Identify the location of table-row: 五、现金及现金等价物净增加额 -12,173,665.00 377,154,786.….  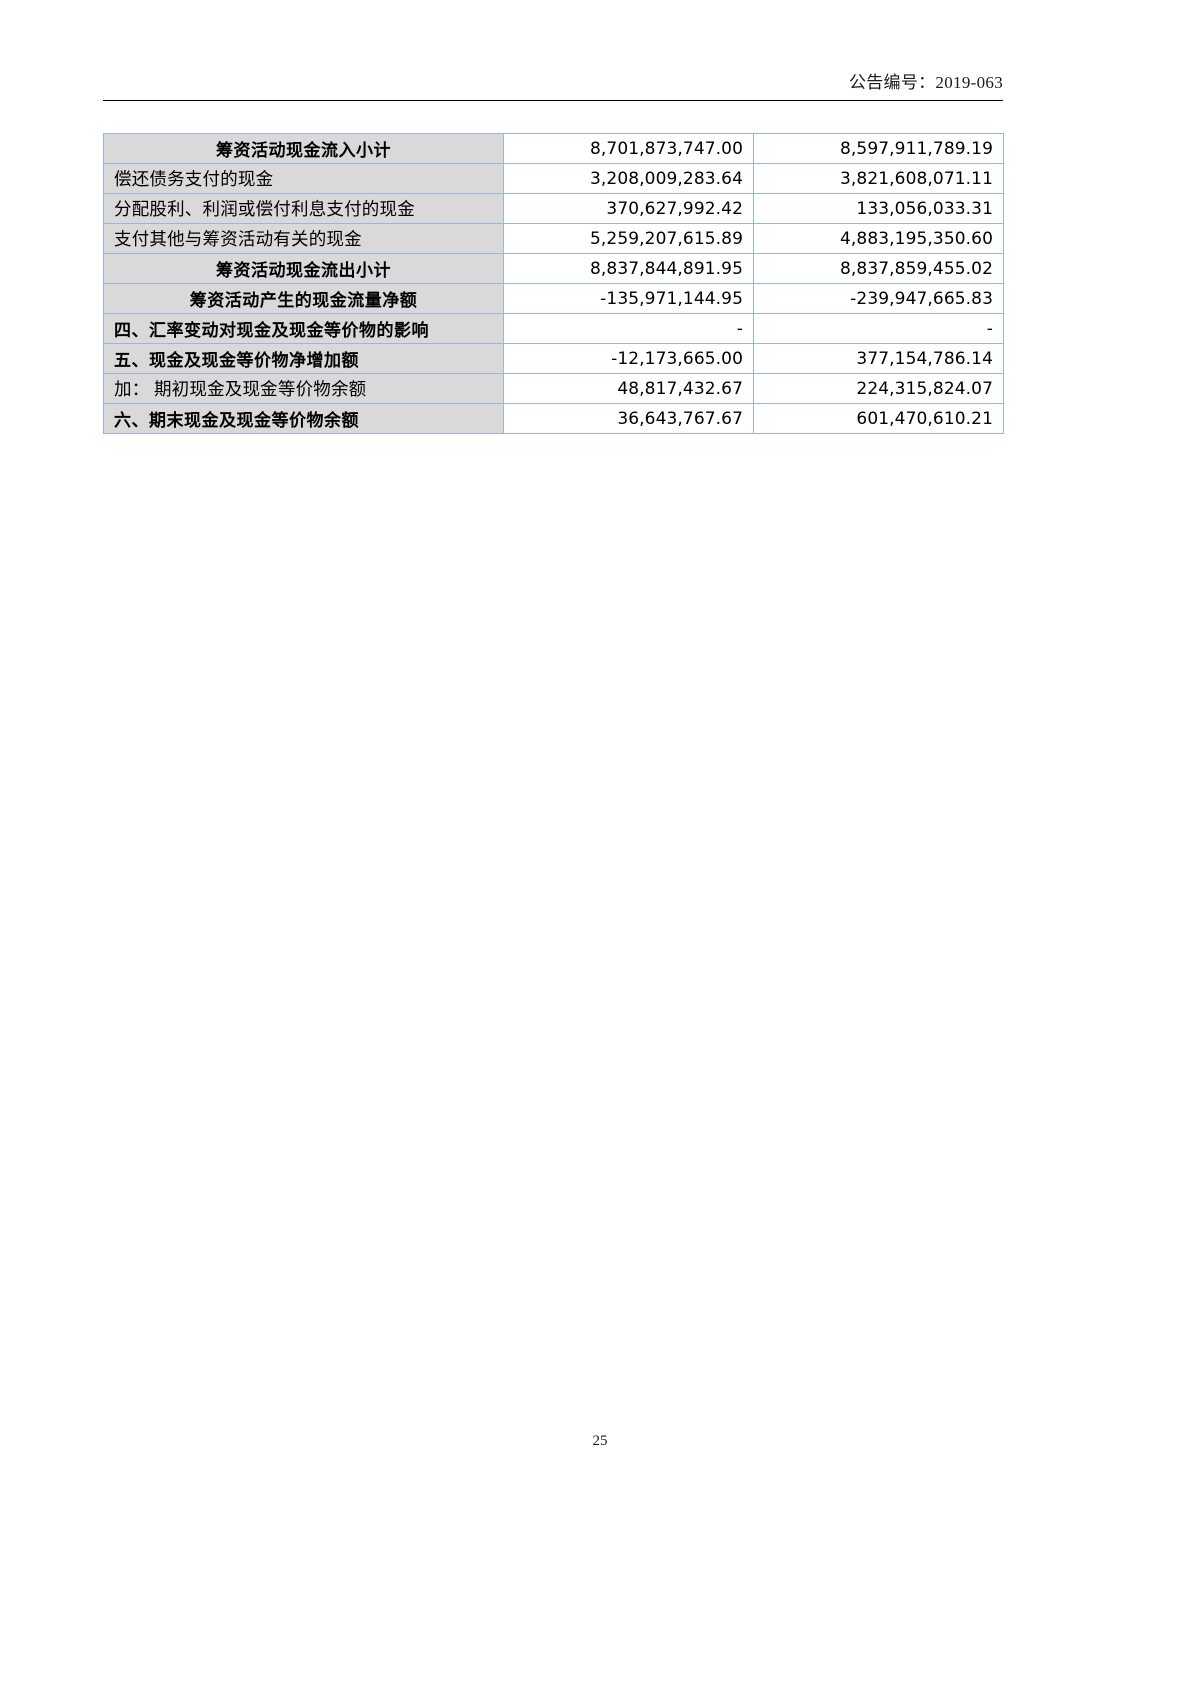
(553, 358).